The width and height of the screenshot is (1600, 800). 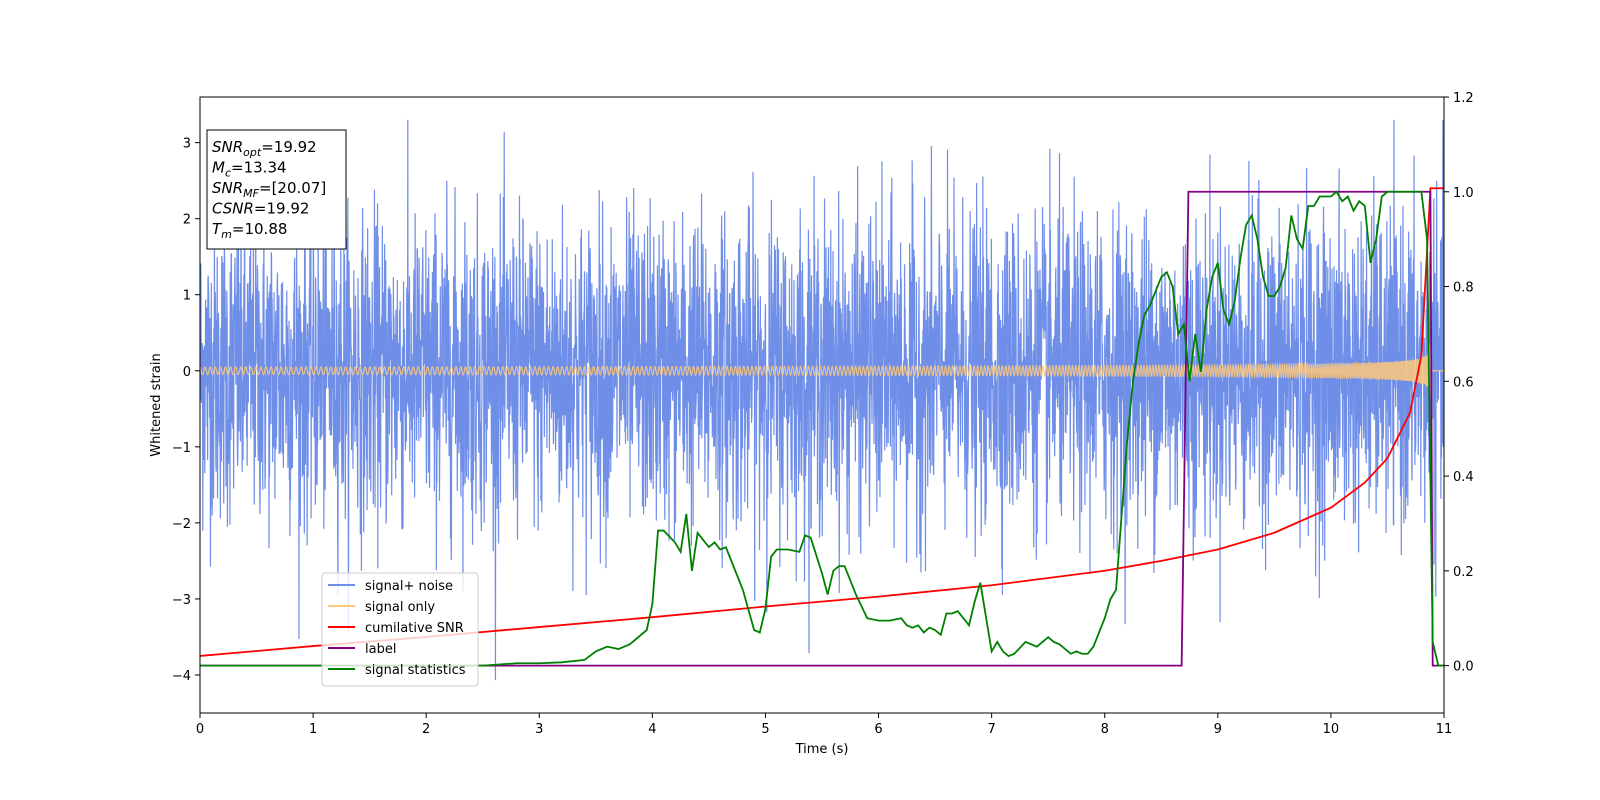 I want to click on x-tick-label: 6, so click(x=878, y=729).